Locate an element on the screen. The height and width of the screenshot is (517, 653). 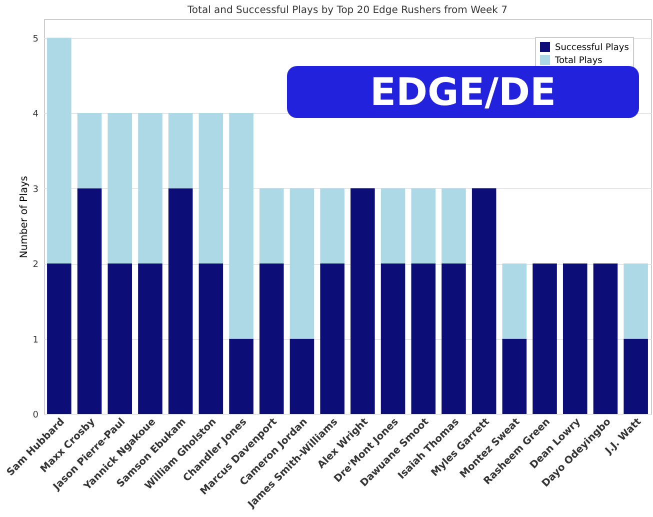
y-tick-label: 2 is located at coordinates (35, 265).